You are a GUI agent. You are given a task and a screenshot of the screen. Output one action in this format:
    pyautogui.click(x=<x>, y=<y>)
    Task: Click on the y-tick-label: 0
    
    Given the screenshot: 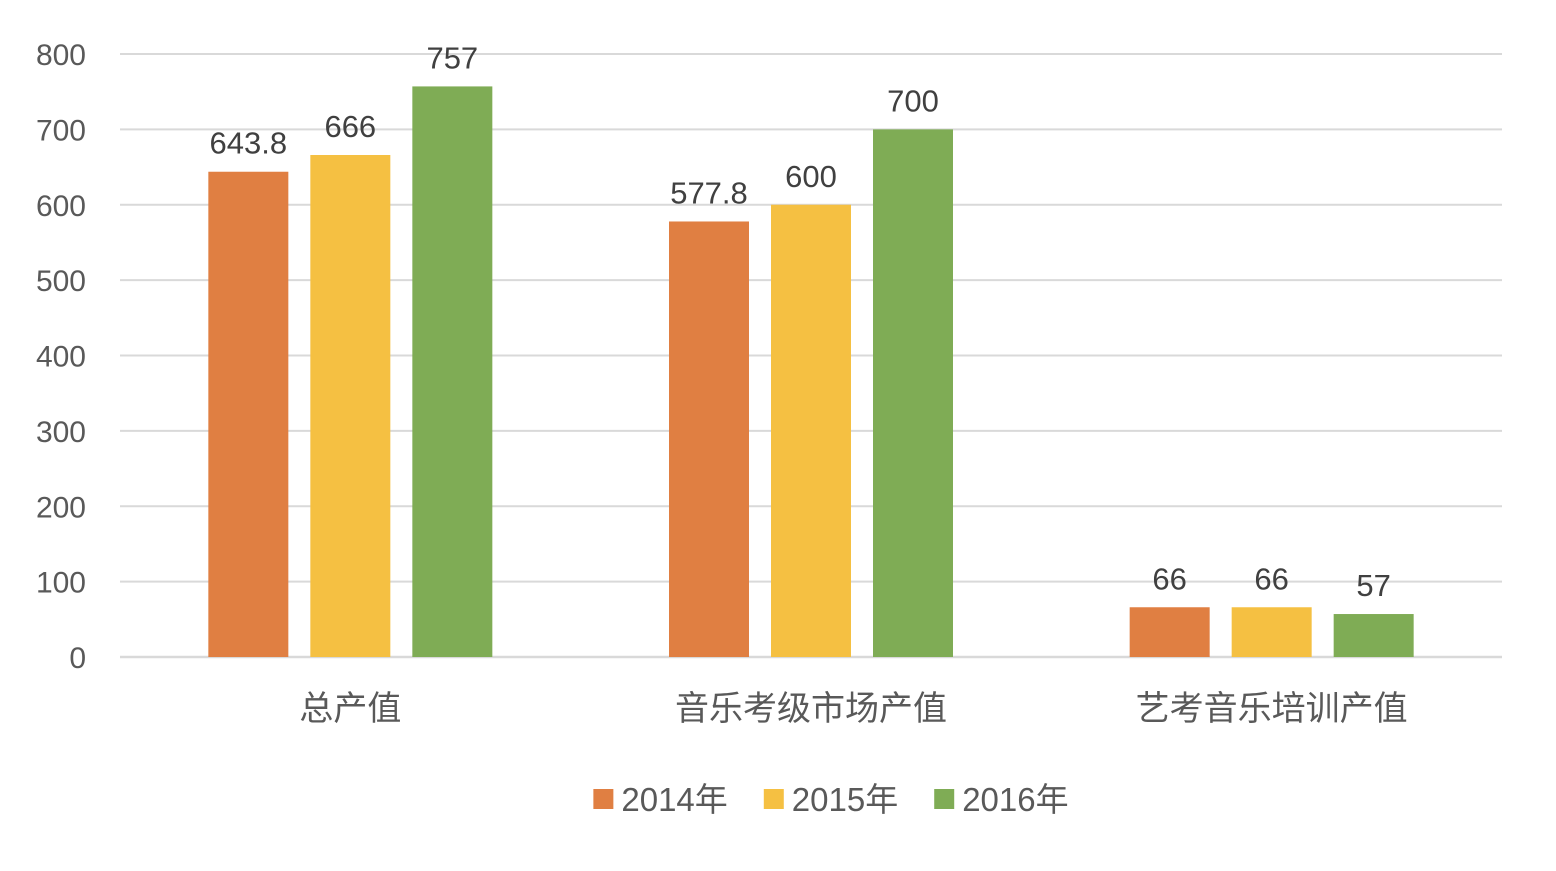 What is the action you would take?
    pyautogui.click(x=77, y=658)
    